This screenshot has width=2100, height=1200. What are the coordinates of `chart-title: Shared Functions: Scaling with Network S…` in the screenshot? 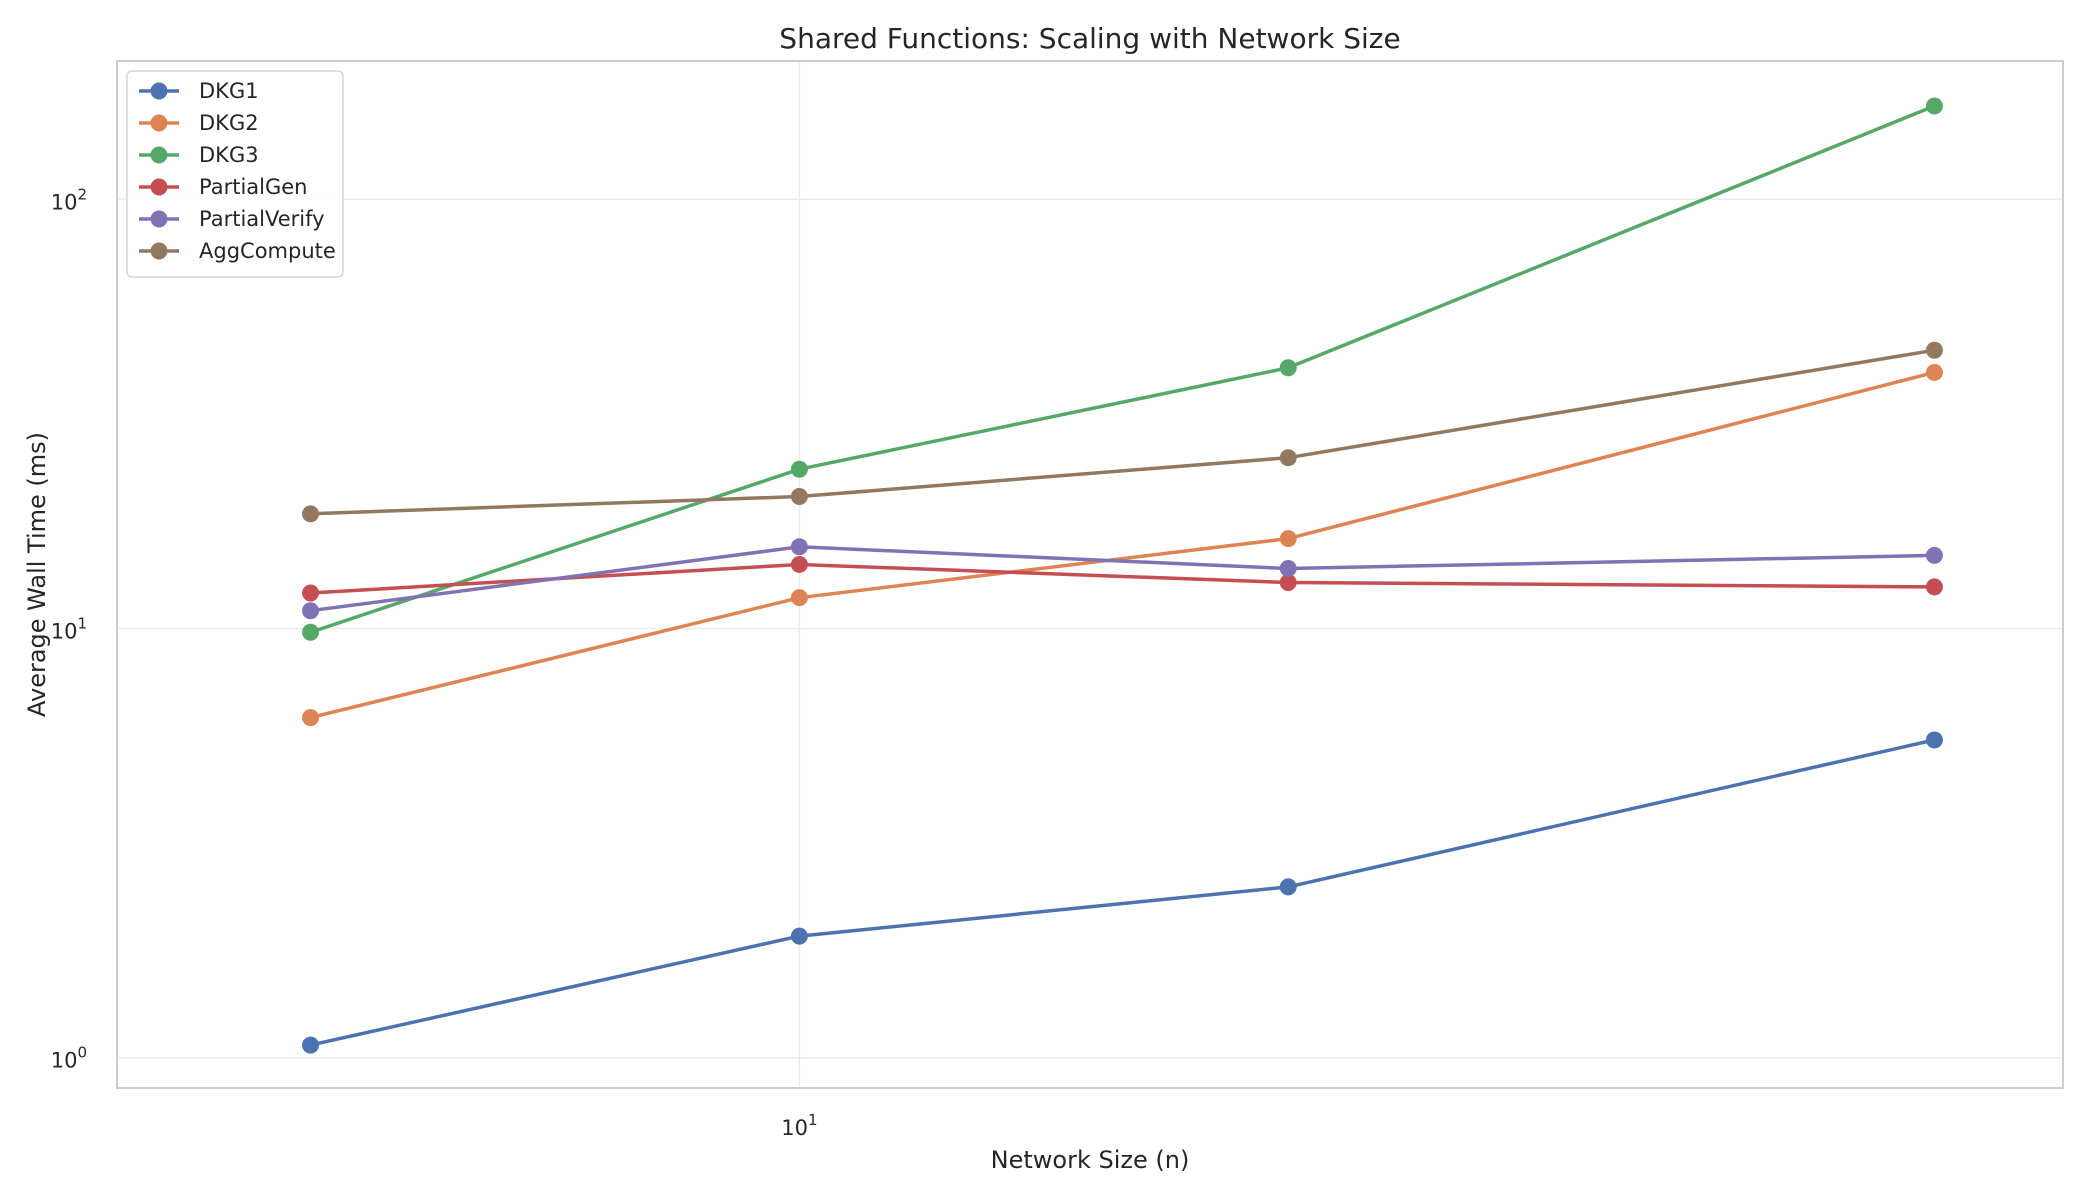 It's located at (1089, 38).